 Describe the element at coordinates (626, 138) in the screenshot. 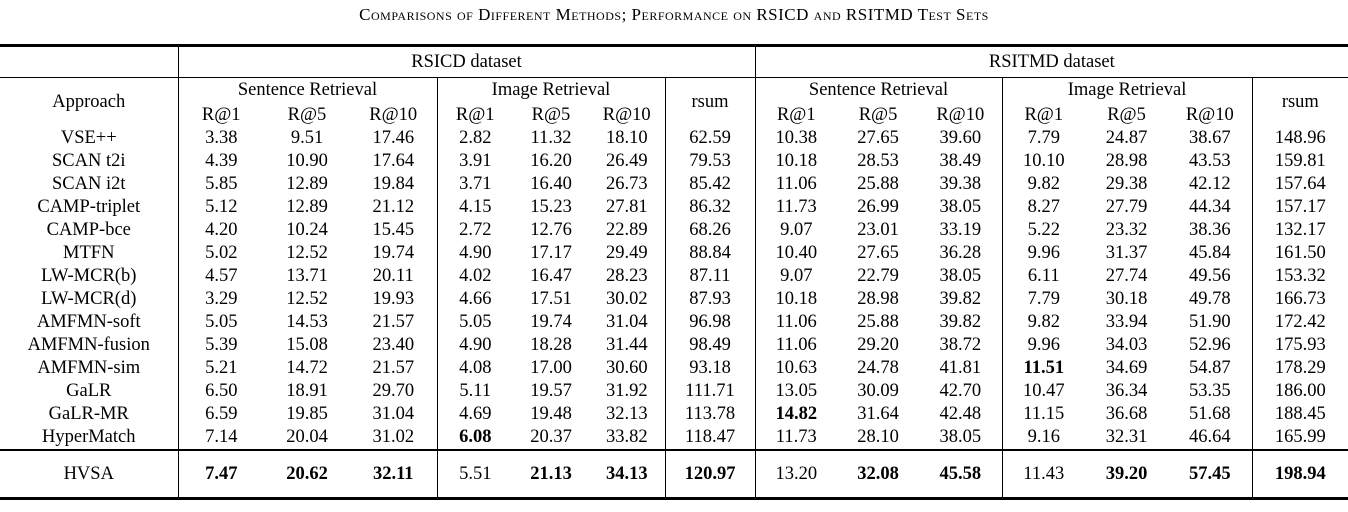

I see `value-cell: 18.10` at that location.